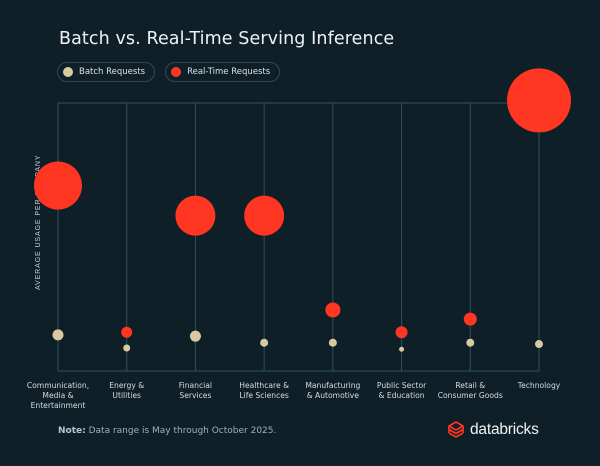 This screenshot has height=466, width=600. Describe the element at coordinates (58, 396) in the screenshot. I see `x-tick-label: Communication, Media & Entertainment` at that location.